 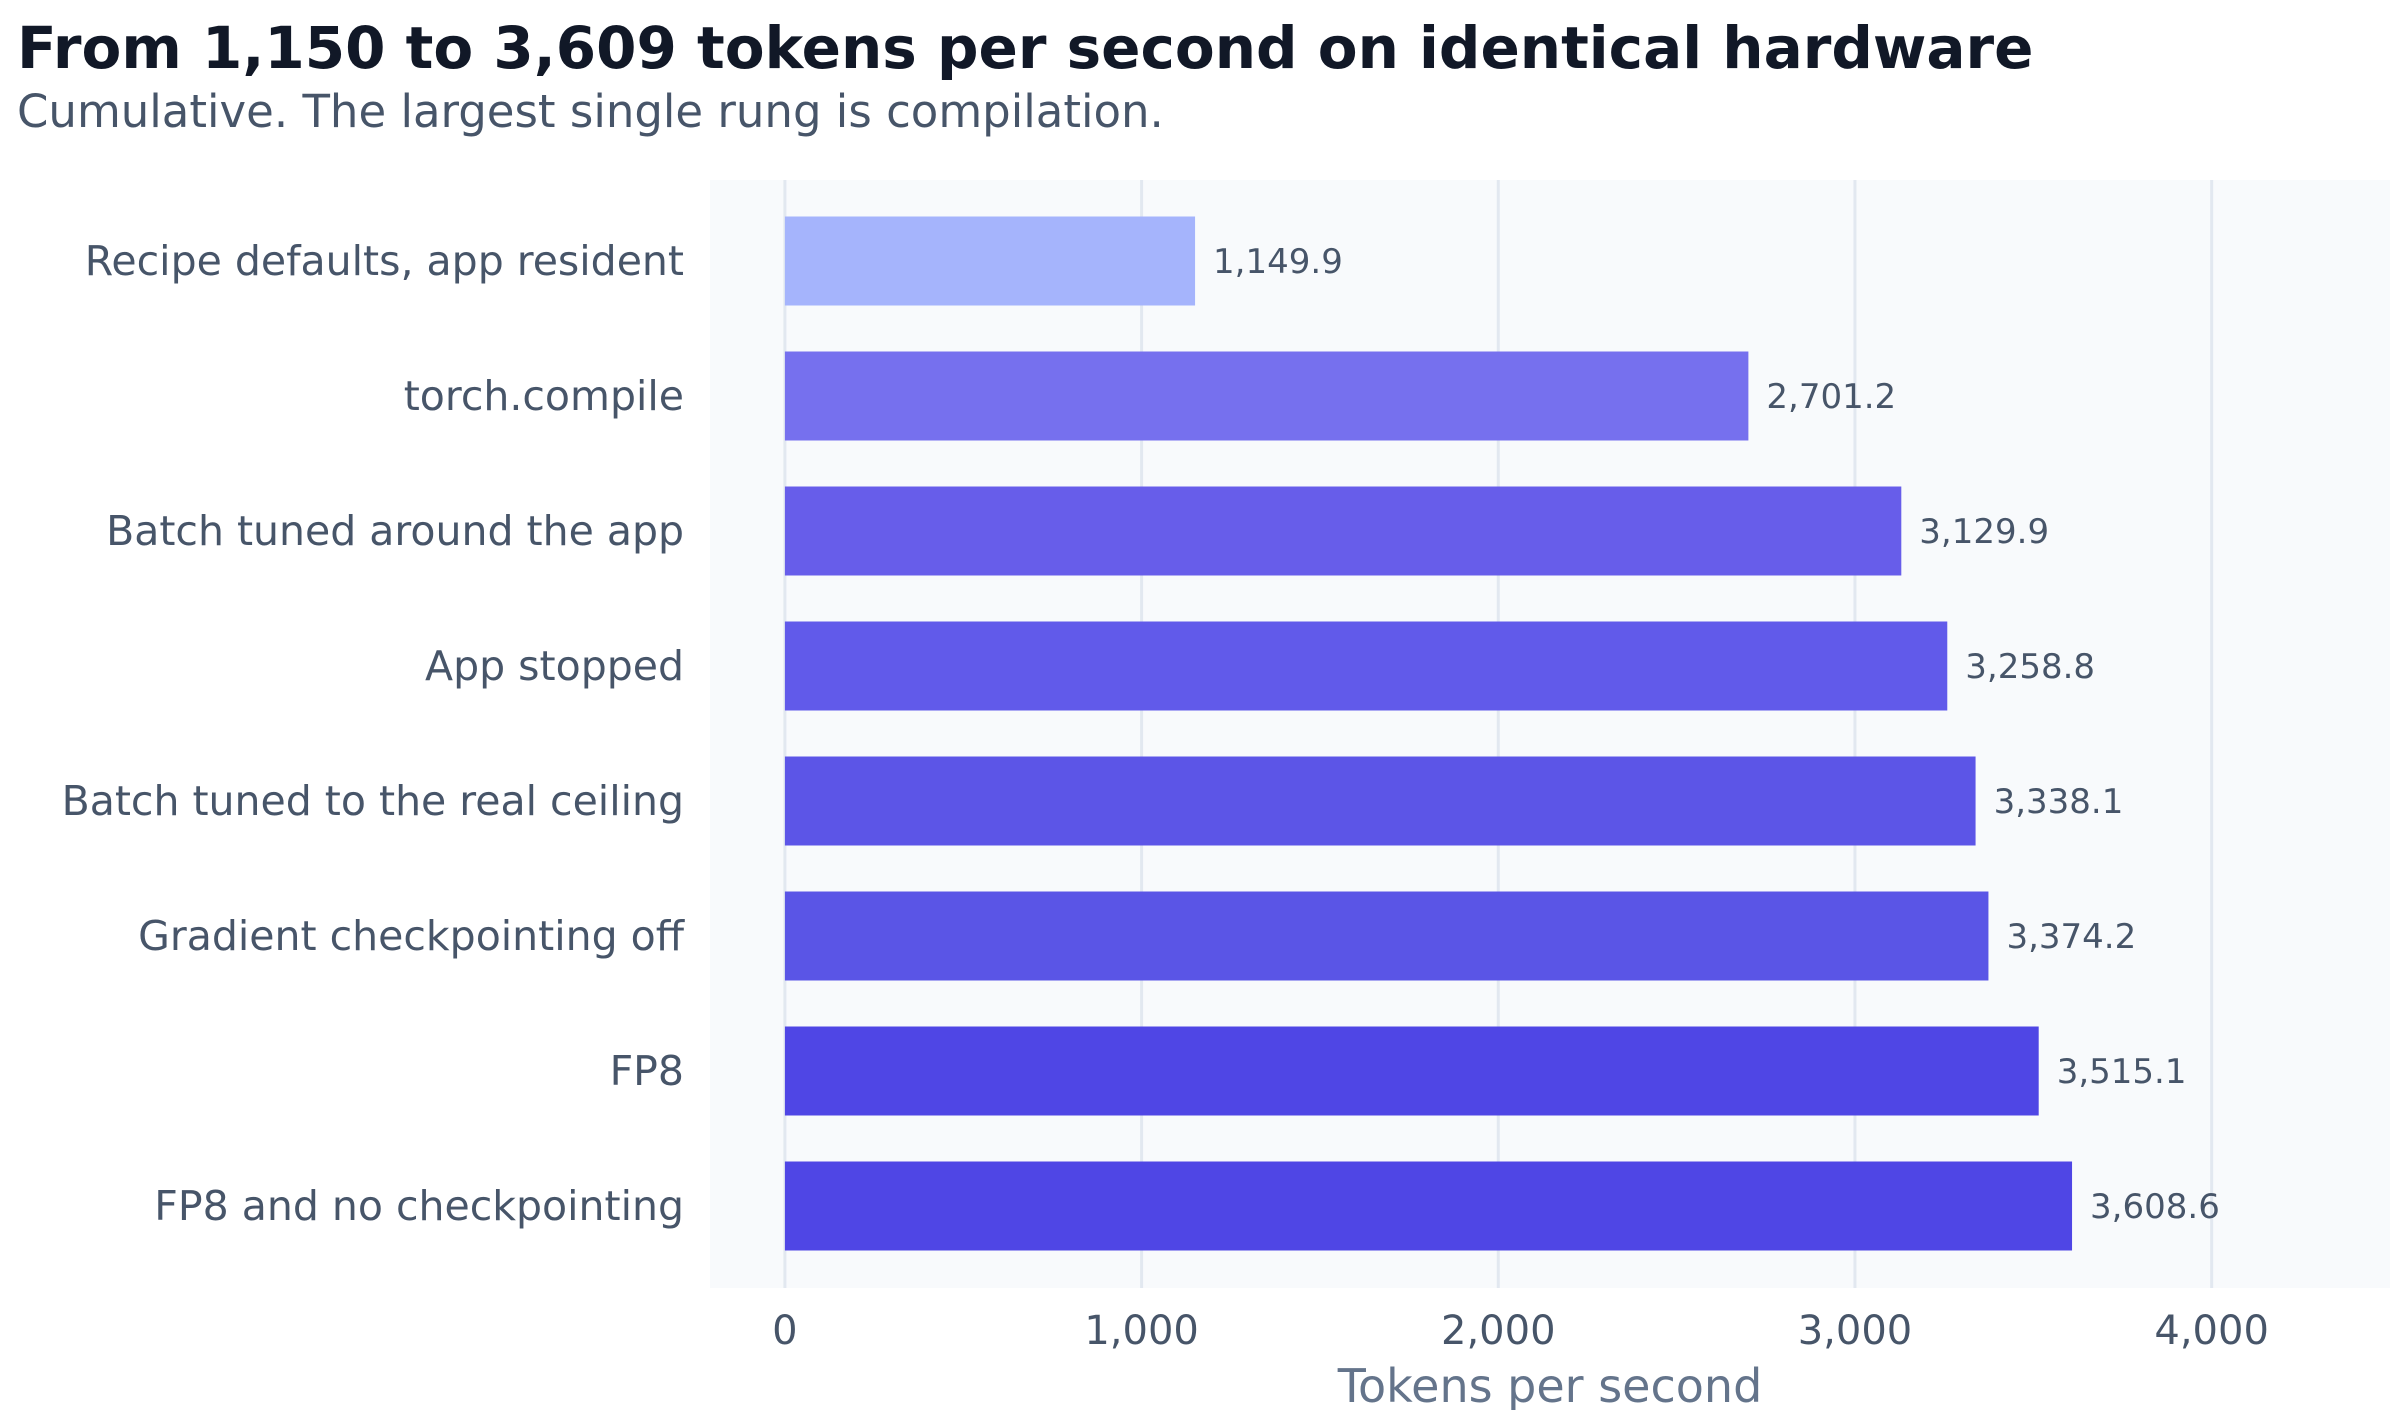 I want to click on category-label: torch.compile, so click(x=544, y=396).